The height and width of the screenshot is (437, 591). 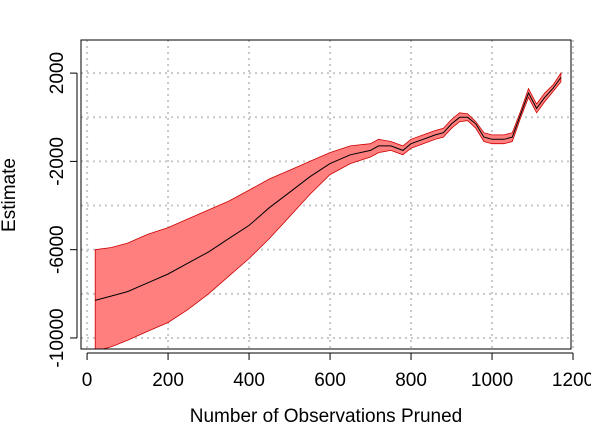 I want to click on y-tick-label: -2000, so click(x=57, y=161).